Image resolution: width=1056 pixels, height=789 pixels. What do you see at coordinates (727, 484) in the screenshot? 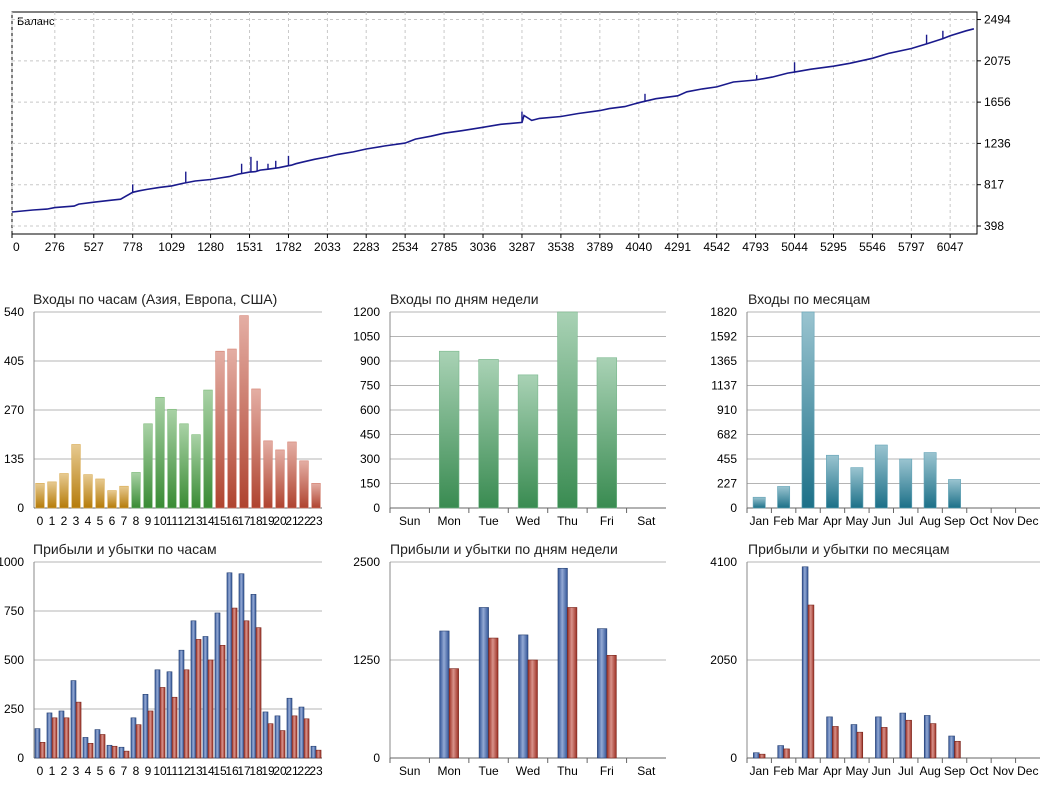
I see `y-tick-label: 227` at bounding box center [727, 484].